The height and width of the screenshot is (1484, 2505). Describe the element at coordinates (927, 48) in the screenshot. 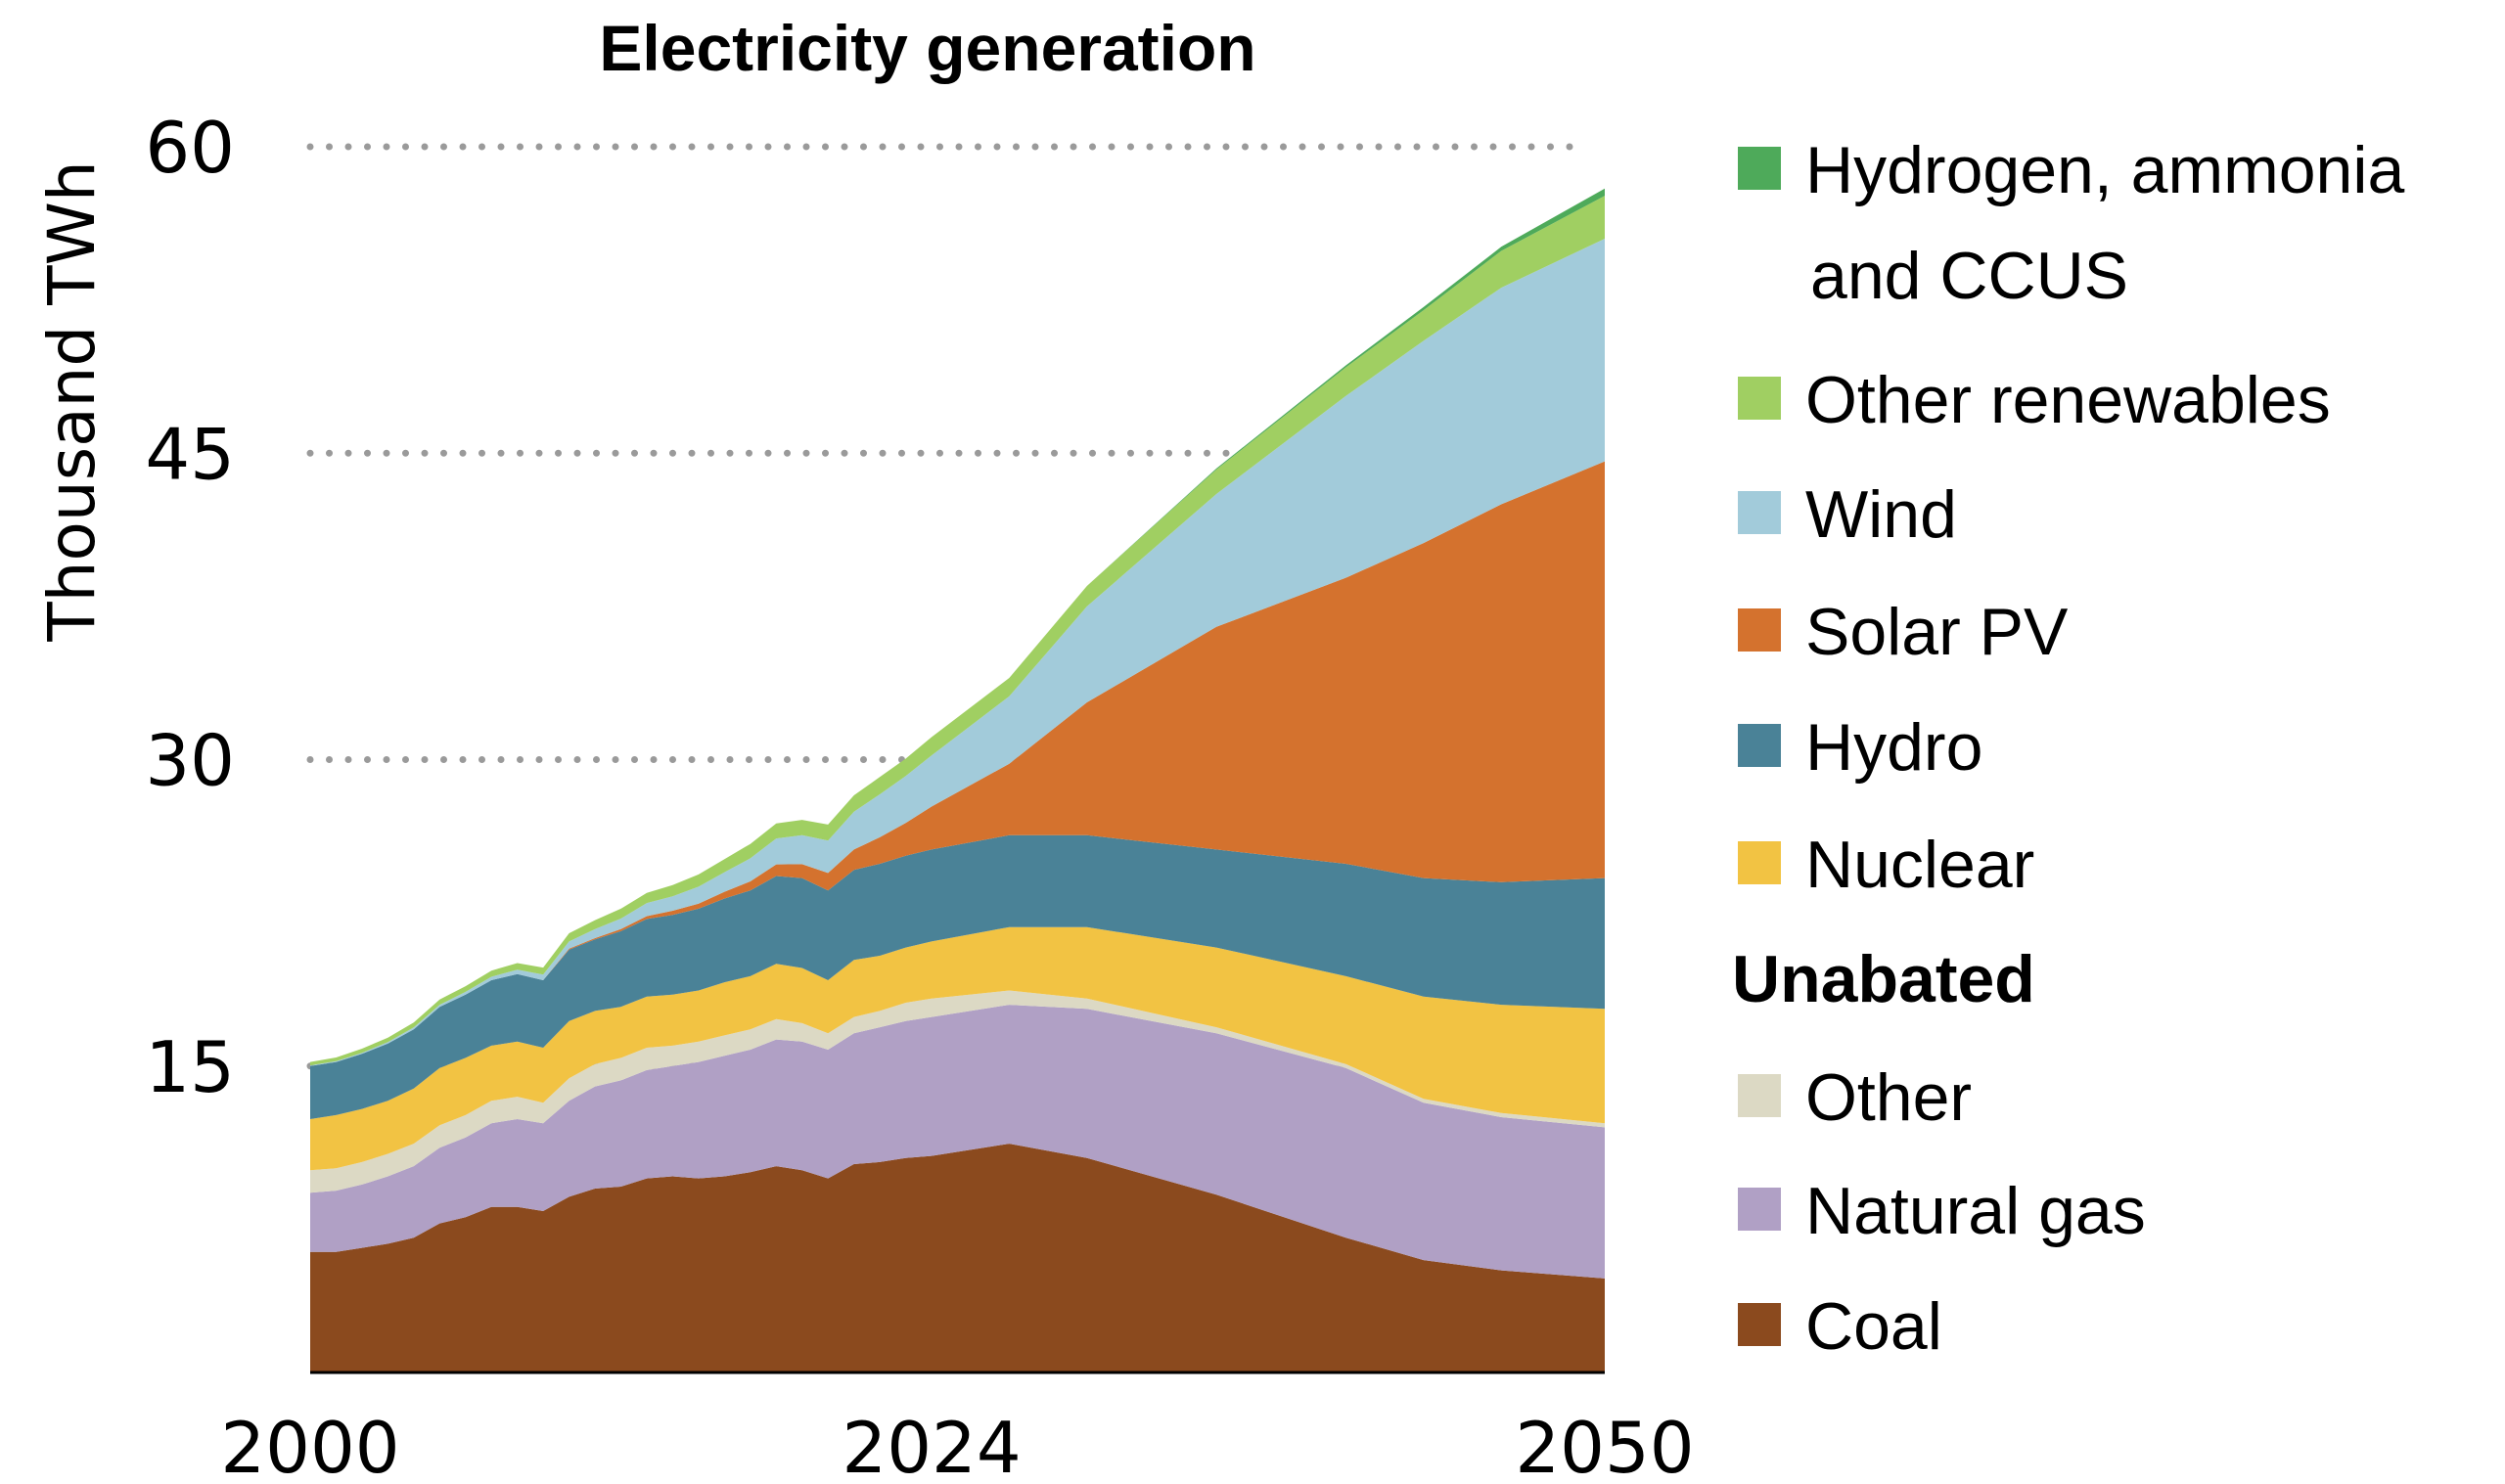

I see `chart-title: Electricity generation` at that location.